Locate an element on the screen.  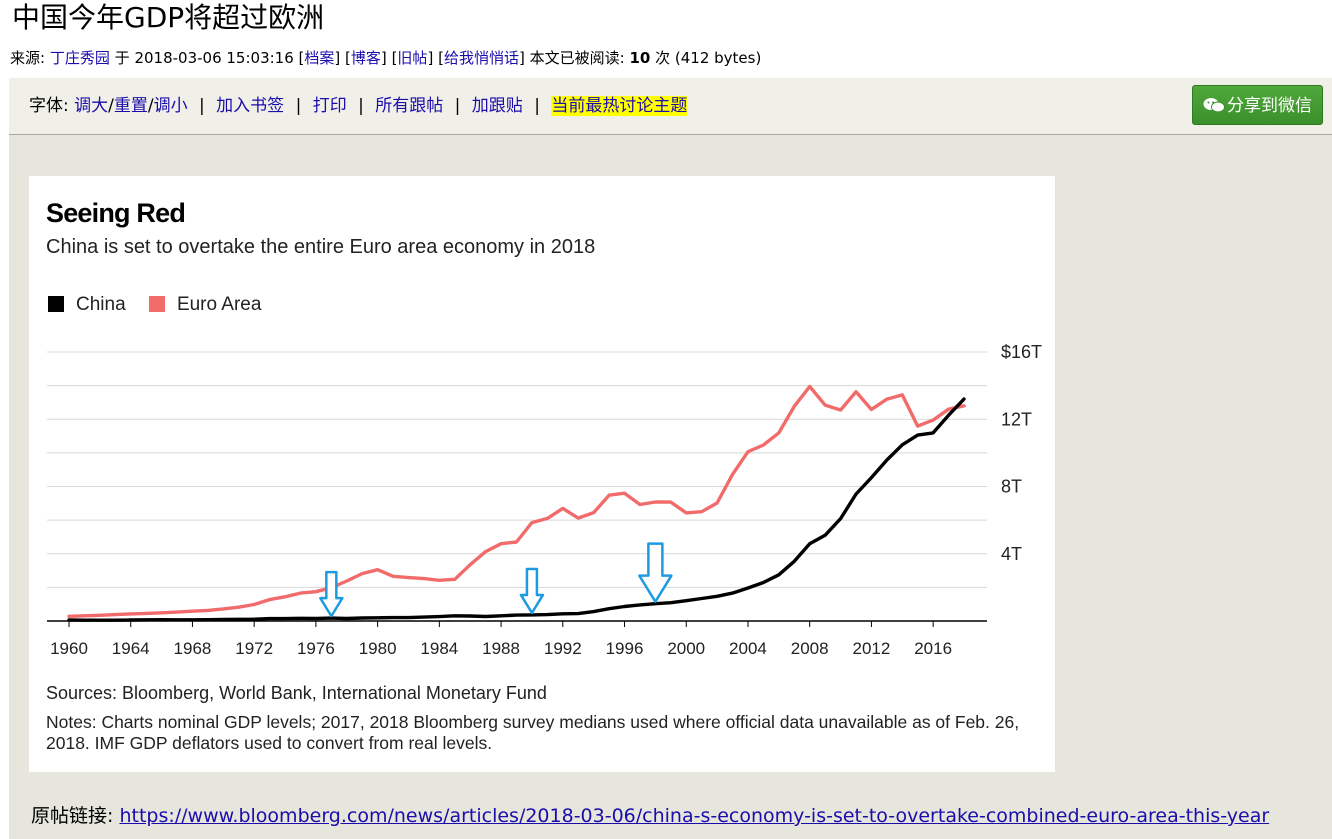
x-tick-label: 1988 is located at coordinates (501, 648).